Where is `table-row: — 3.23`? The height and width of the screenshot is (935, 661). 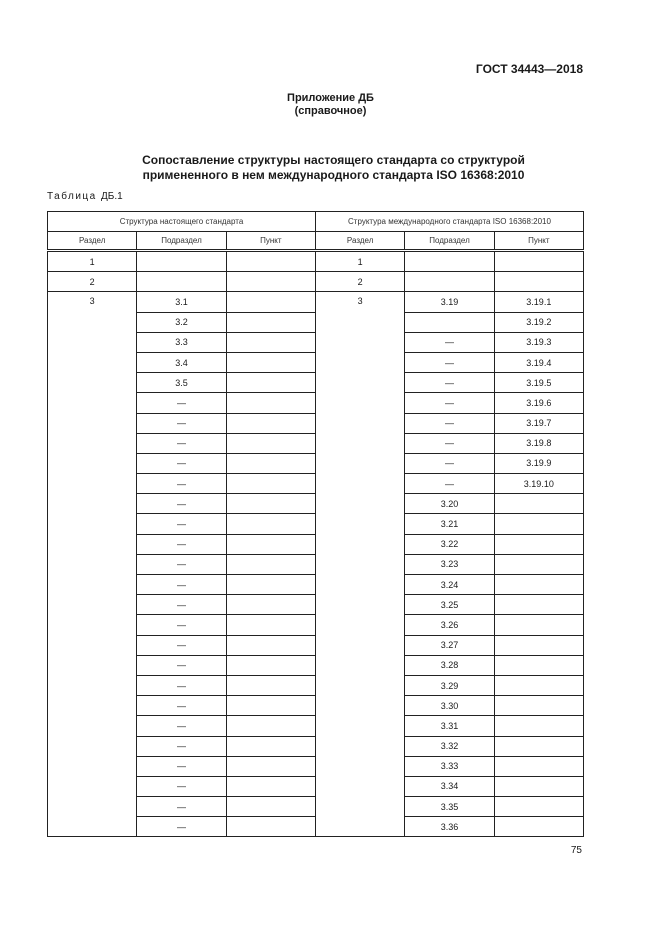 table-row: — 3.23 is located at coordinates (316, 564).